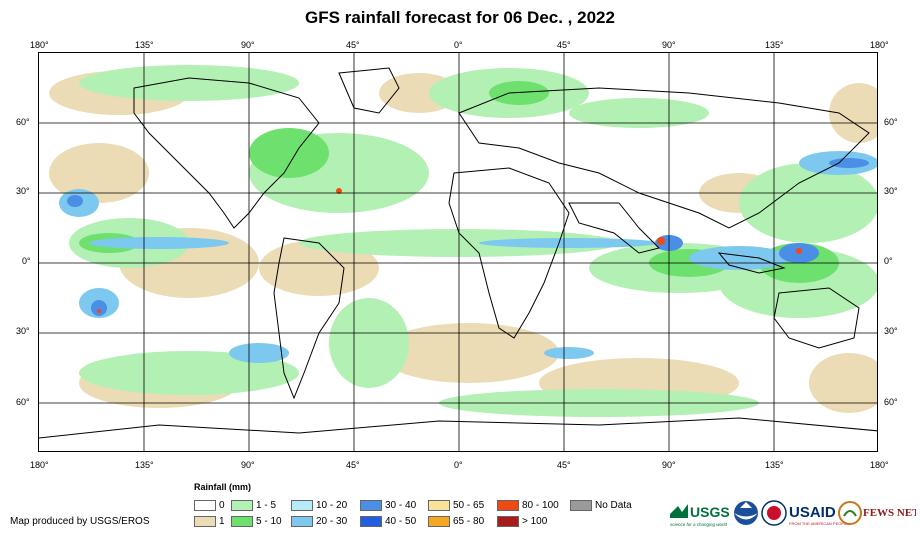  I want to click on legend-label: 5 - 10, so click(269, 521).